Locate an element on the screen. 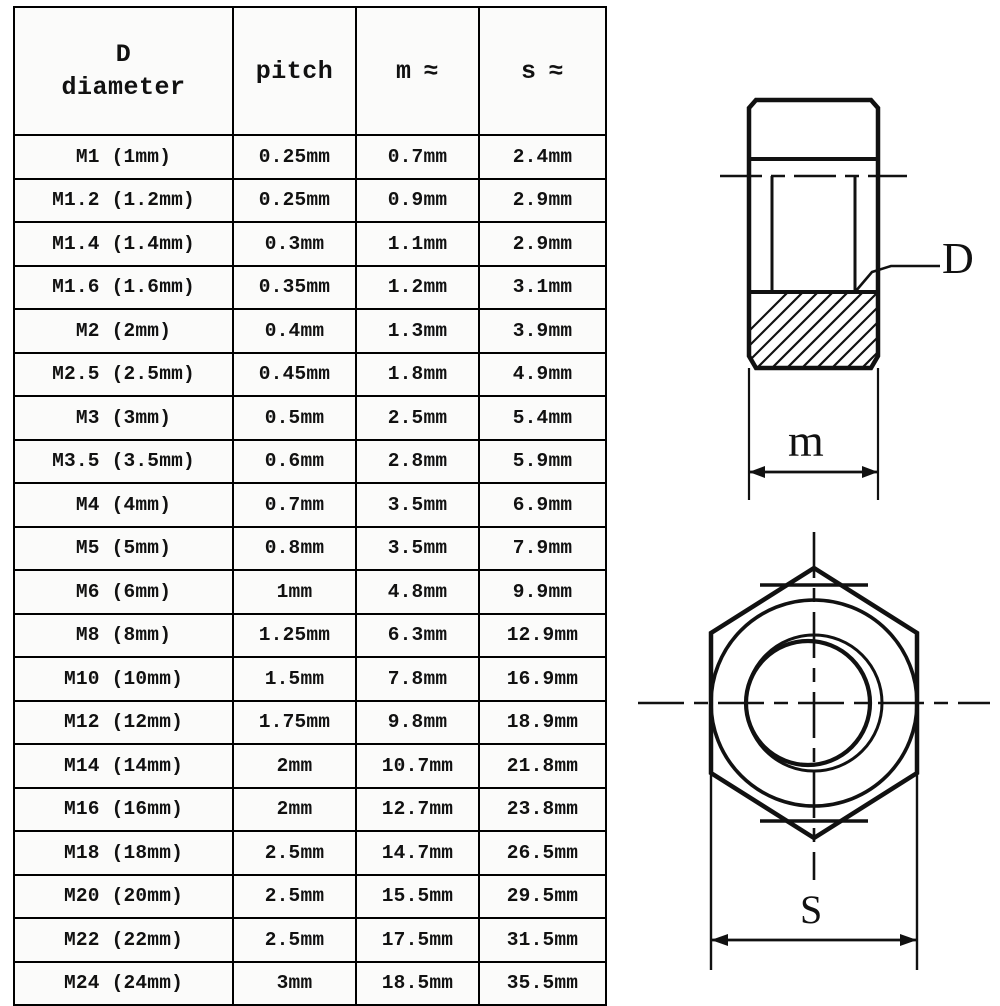 The width and height of the screenshot is (1000, 1006). cell-size: M6 (6mm) is located at coordinates (123, 592).